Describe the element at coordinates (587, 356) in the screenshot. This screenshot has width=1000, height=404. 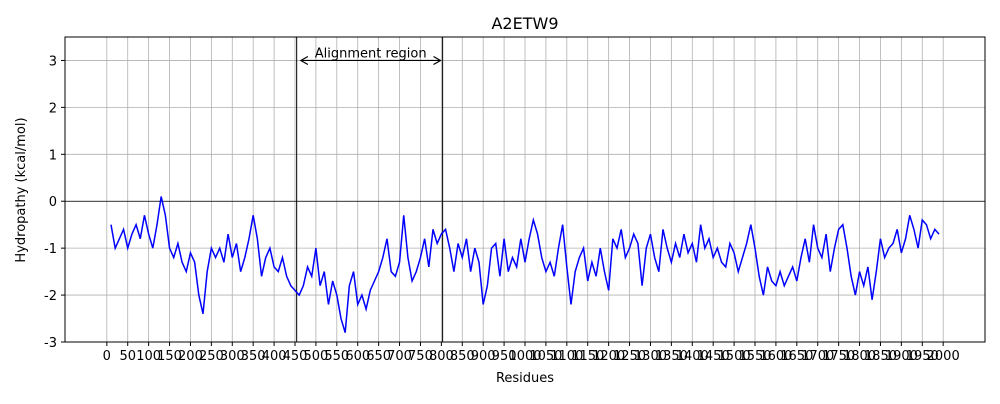
I see `x-tick-label: 1150` at that location.